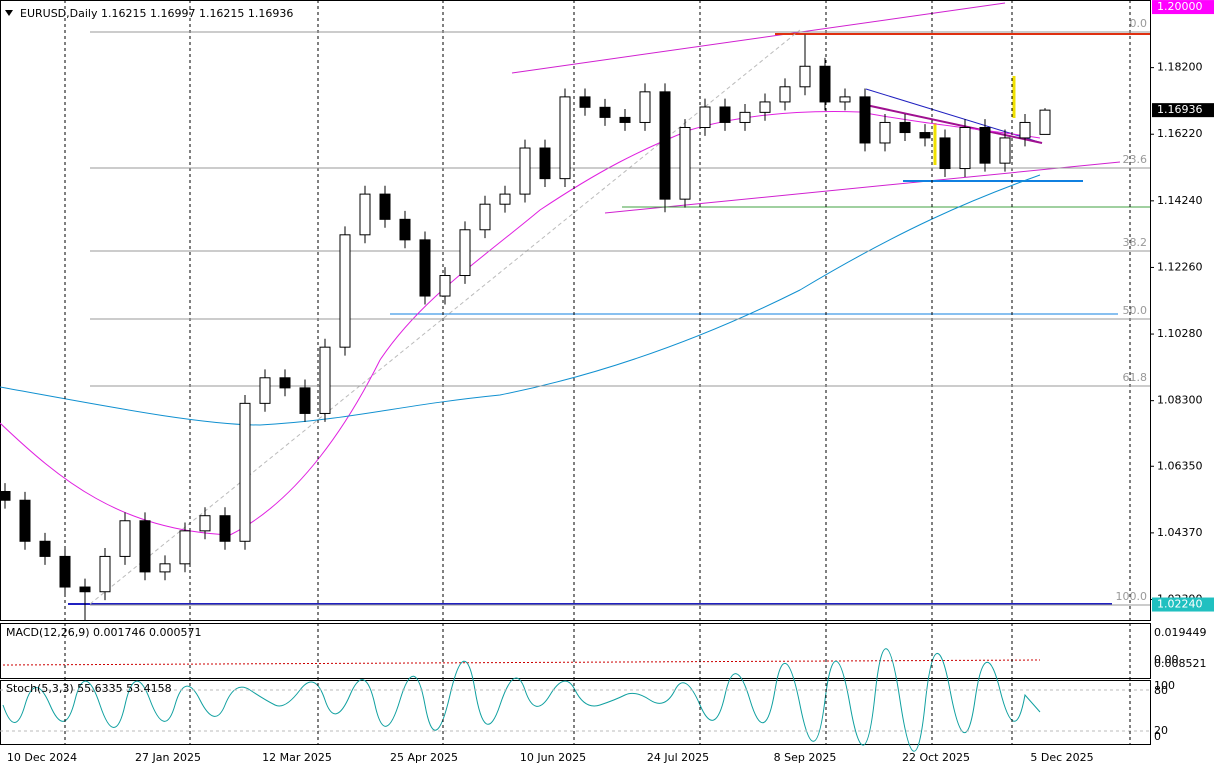 This screenshot has width=1222, height=771. Describe the element at coordinates (954, 124) in the screenshot. I see `trend-line` at that location.